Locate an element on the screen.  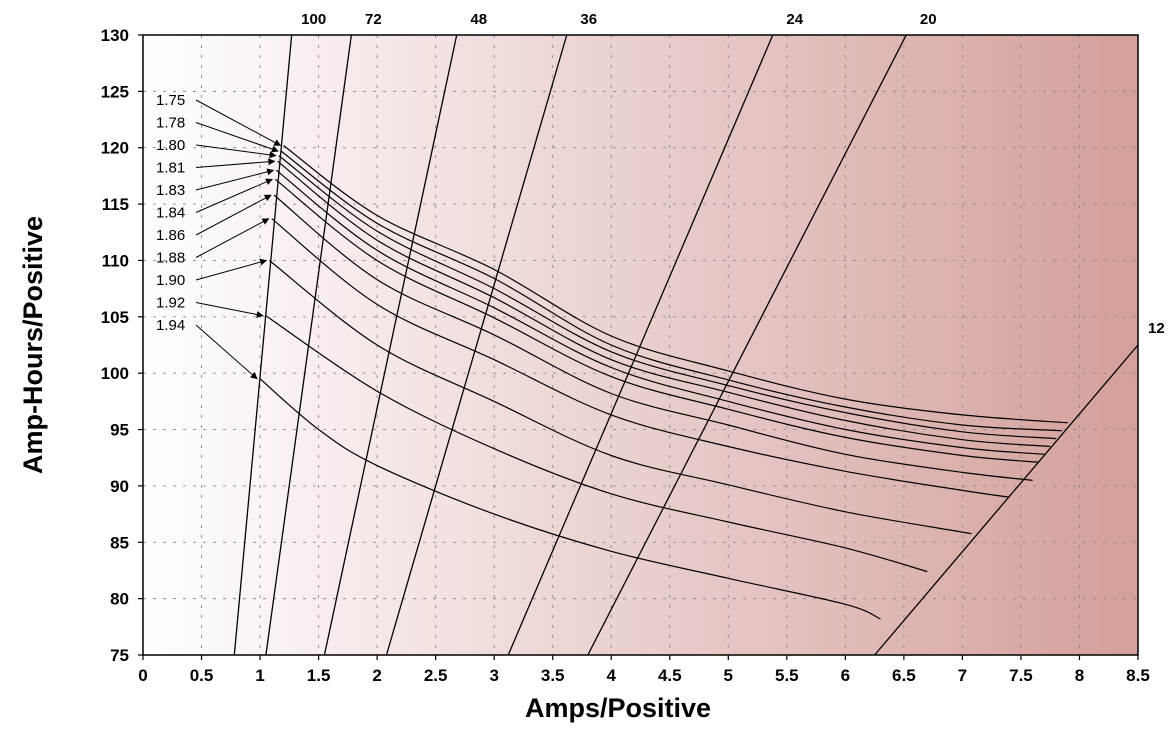
y-tick-label: 85 is located at coordinates (119, 542).